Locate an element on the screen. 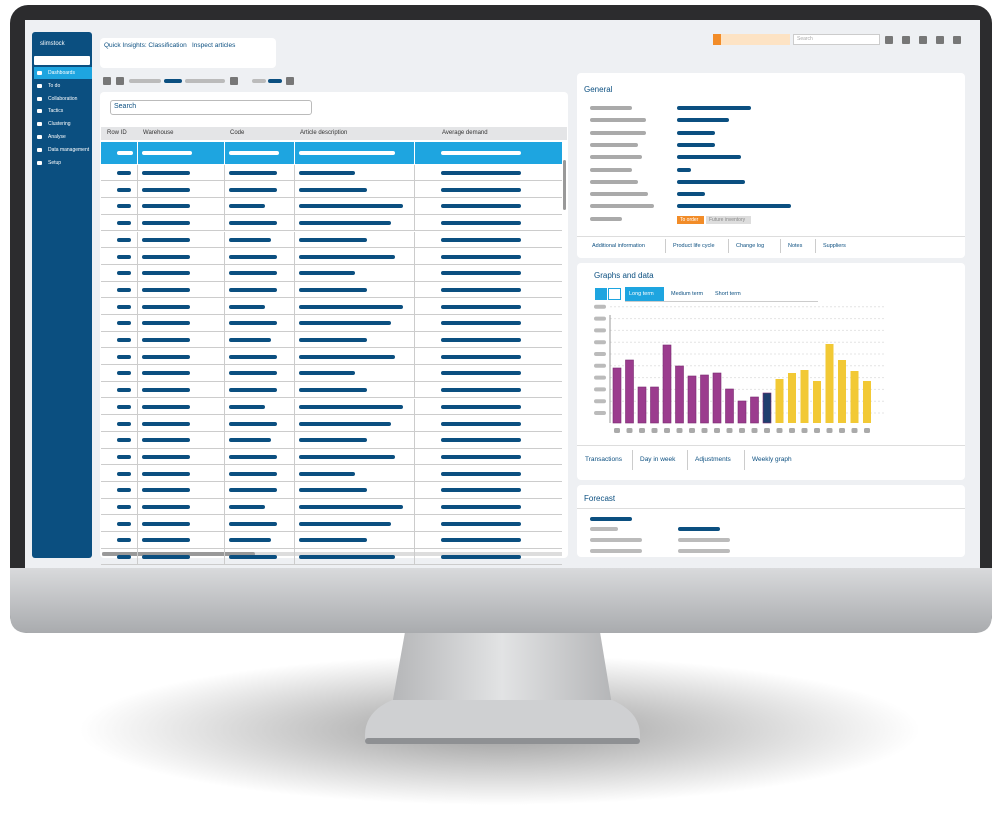 The image size is (1000, 816). forecast-title: Forecast is located at coordinates (600, 498).